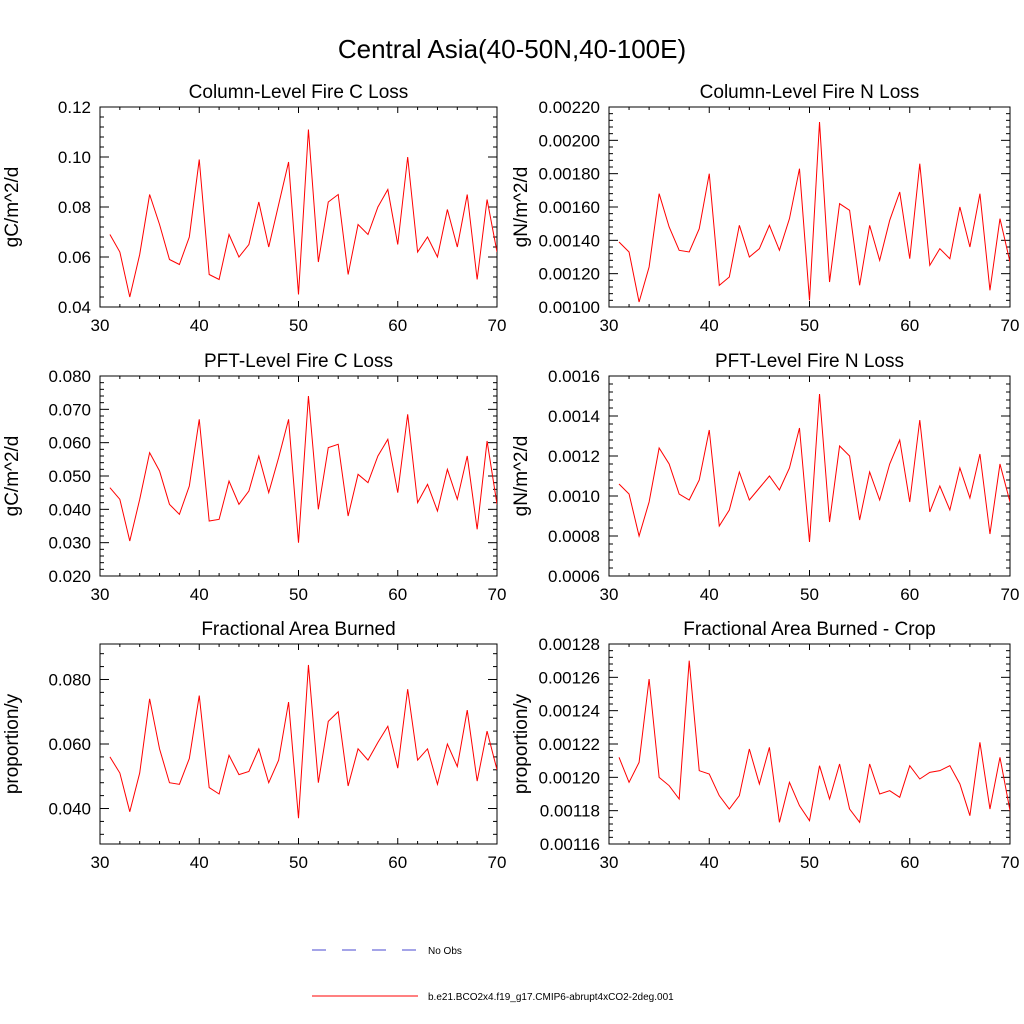  I want to click on figure-title: Central Asia(40-50N,40-100E), so click(512, 49).